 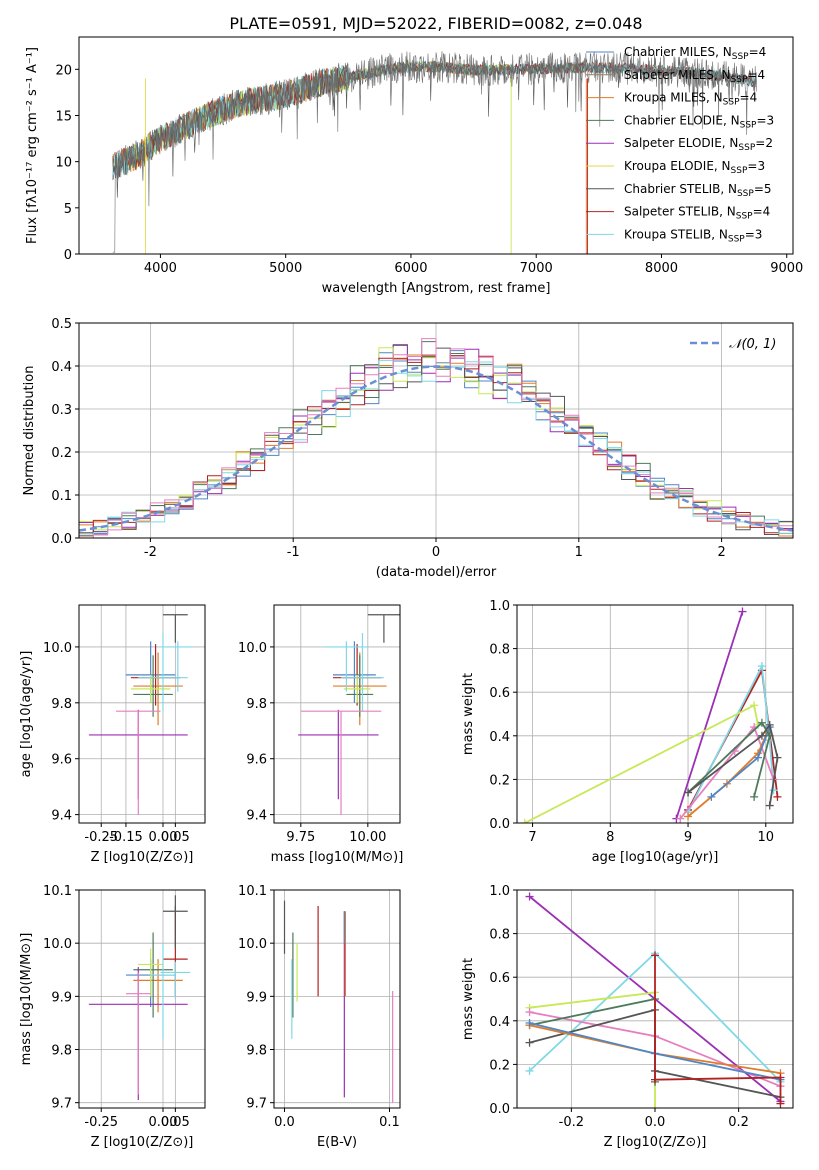 What do you see at coordinates (678, 52) in the screenshot?
I see `legend-text: Chabrier MILES, N` at bounding box center [678, 52].